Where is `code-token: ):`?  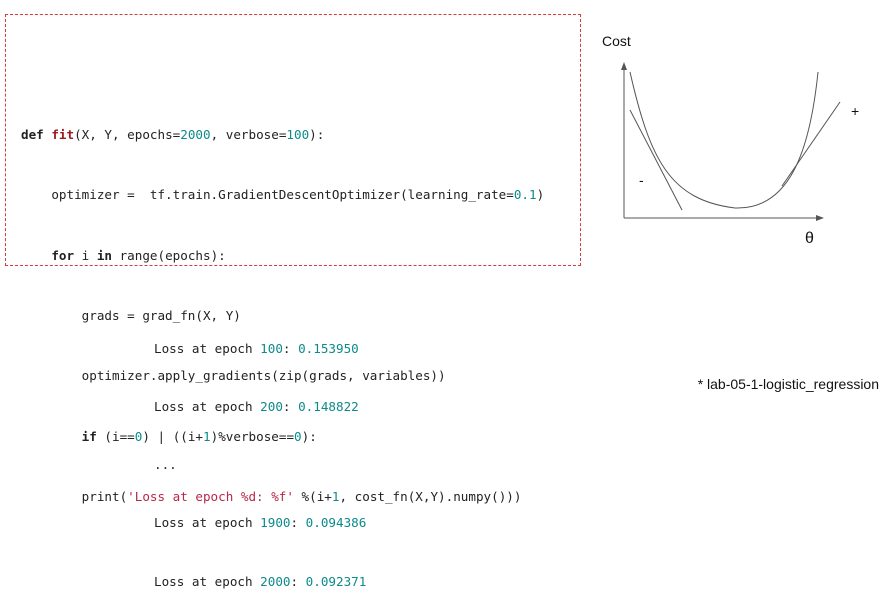
code-token: ): is located at coordinates (317, 135).